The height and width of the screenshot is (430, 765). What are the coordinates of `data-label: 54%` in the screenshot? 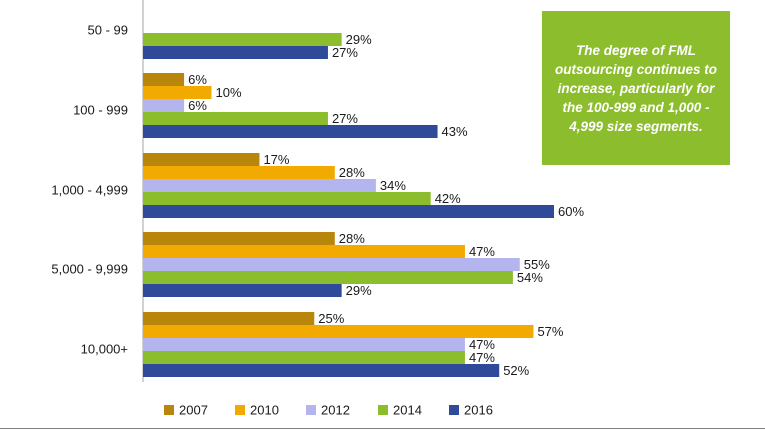 It's located at (530, 277).